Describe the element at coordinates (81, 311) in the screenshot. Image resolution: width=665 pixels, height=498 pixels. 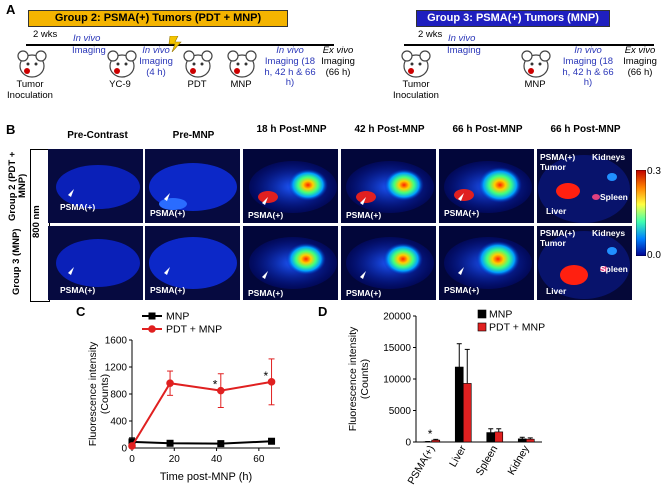
I see `panel-c-letter: C` at that location.